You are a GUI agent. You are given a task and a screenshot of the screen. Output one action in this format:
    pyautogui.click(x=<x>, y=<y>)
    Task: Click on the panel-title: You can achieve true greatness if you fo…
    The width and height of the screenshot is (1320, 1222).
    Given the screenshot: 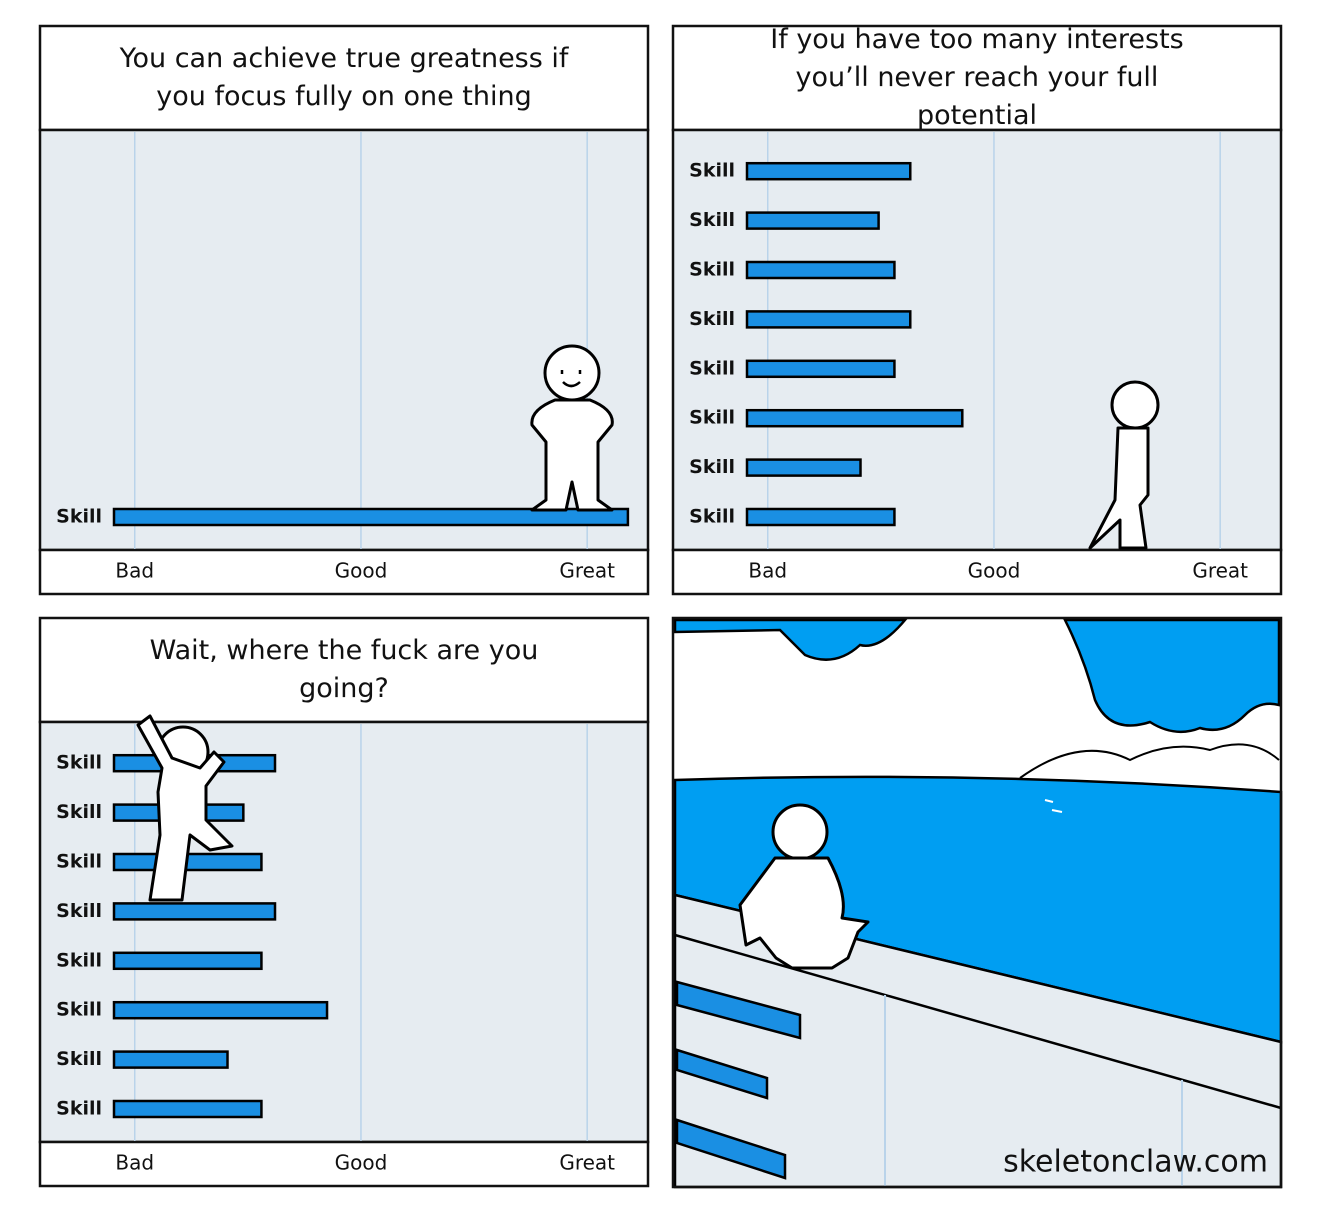 What is the action you would take?
    pyautogui.click(x=344, y=77)
    